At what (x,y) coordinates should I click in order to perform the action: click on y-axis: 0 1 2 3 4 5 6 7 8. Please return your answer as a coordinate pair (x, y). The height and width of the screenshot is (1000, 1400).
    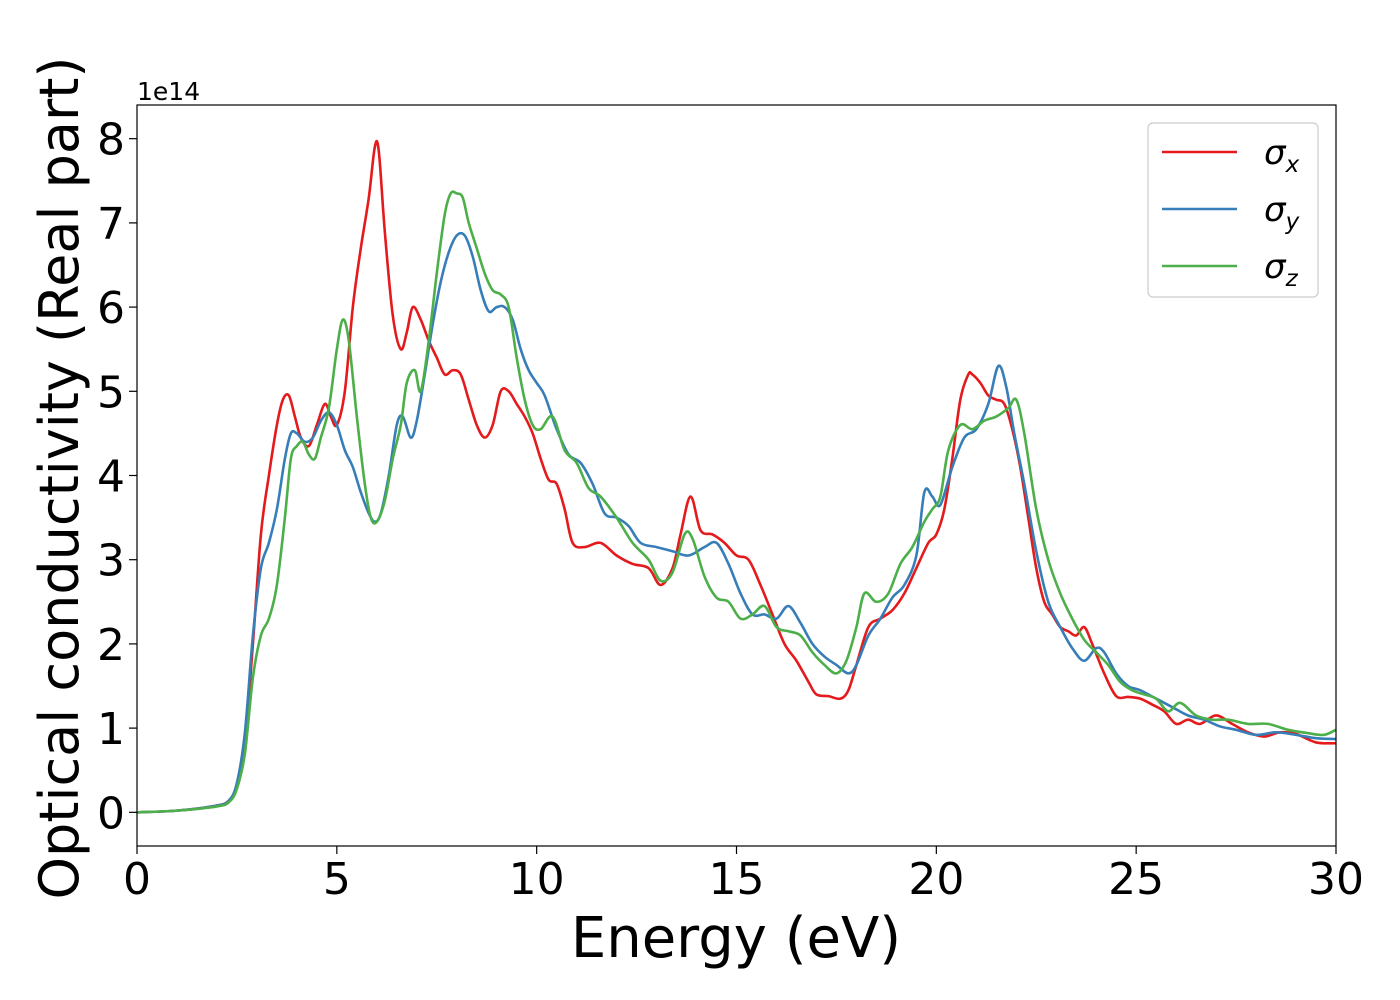
    Looking at the image, I should click on (117, 477).